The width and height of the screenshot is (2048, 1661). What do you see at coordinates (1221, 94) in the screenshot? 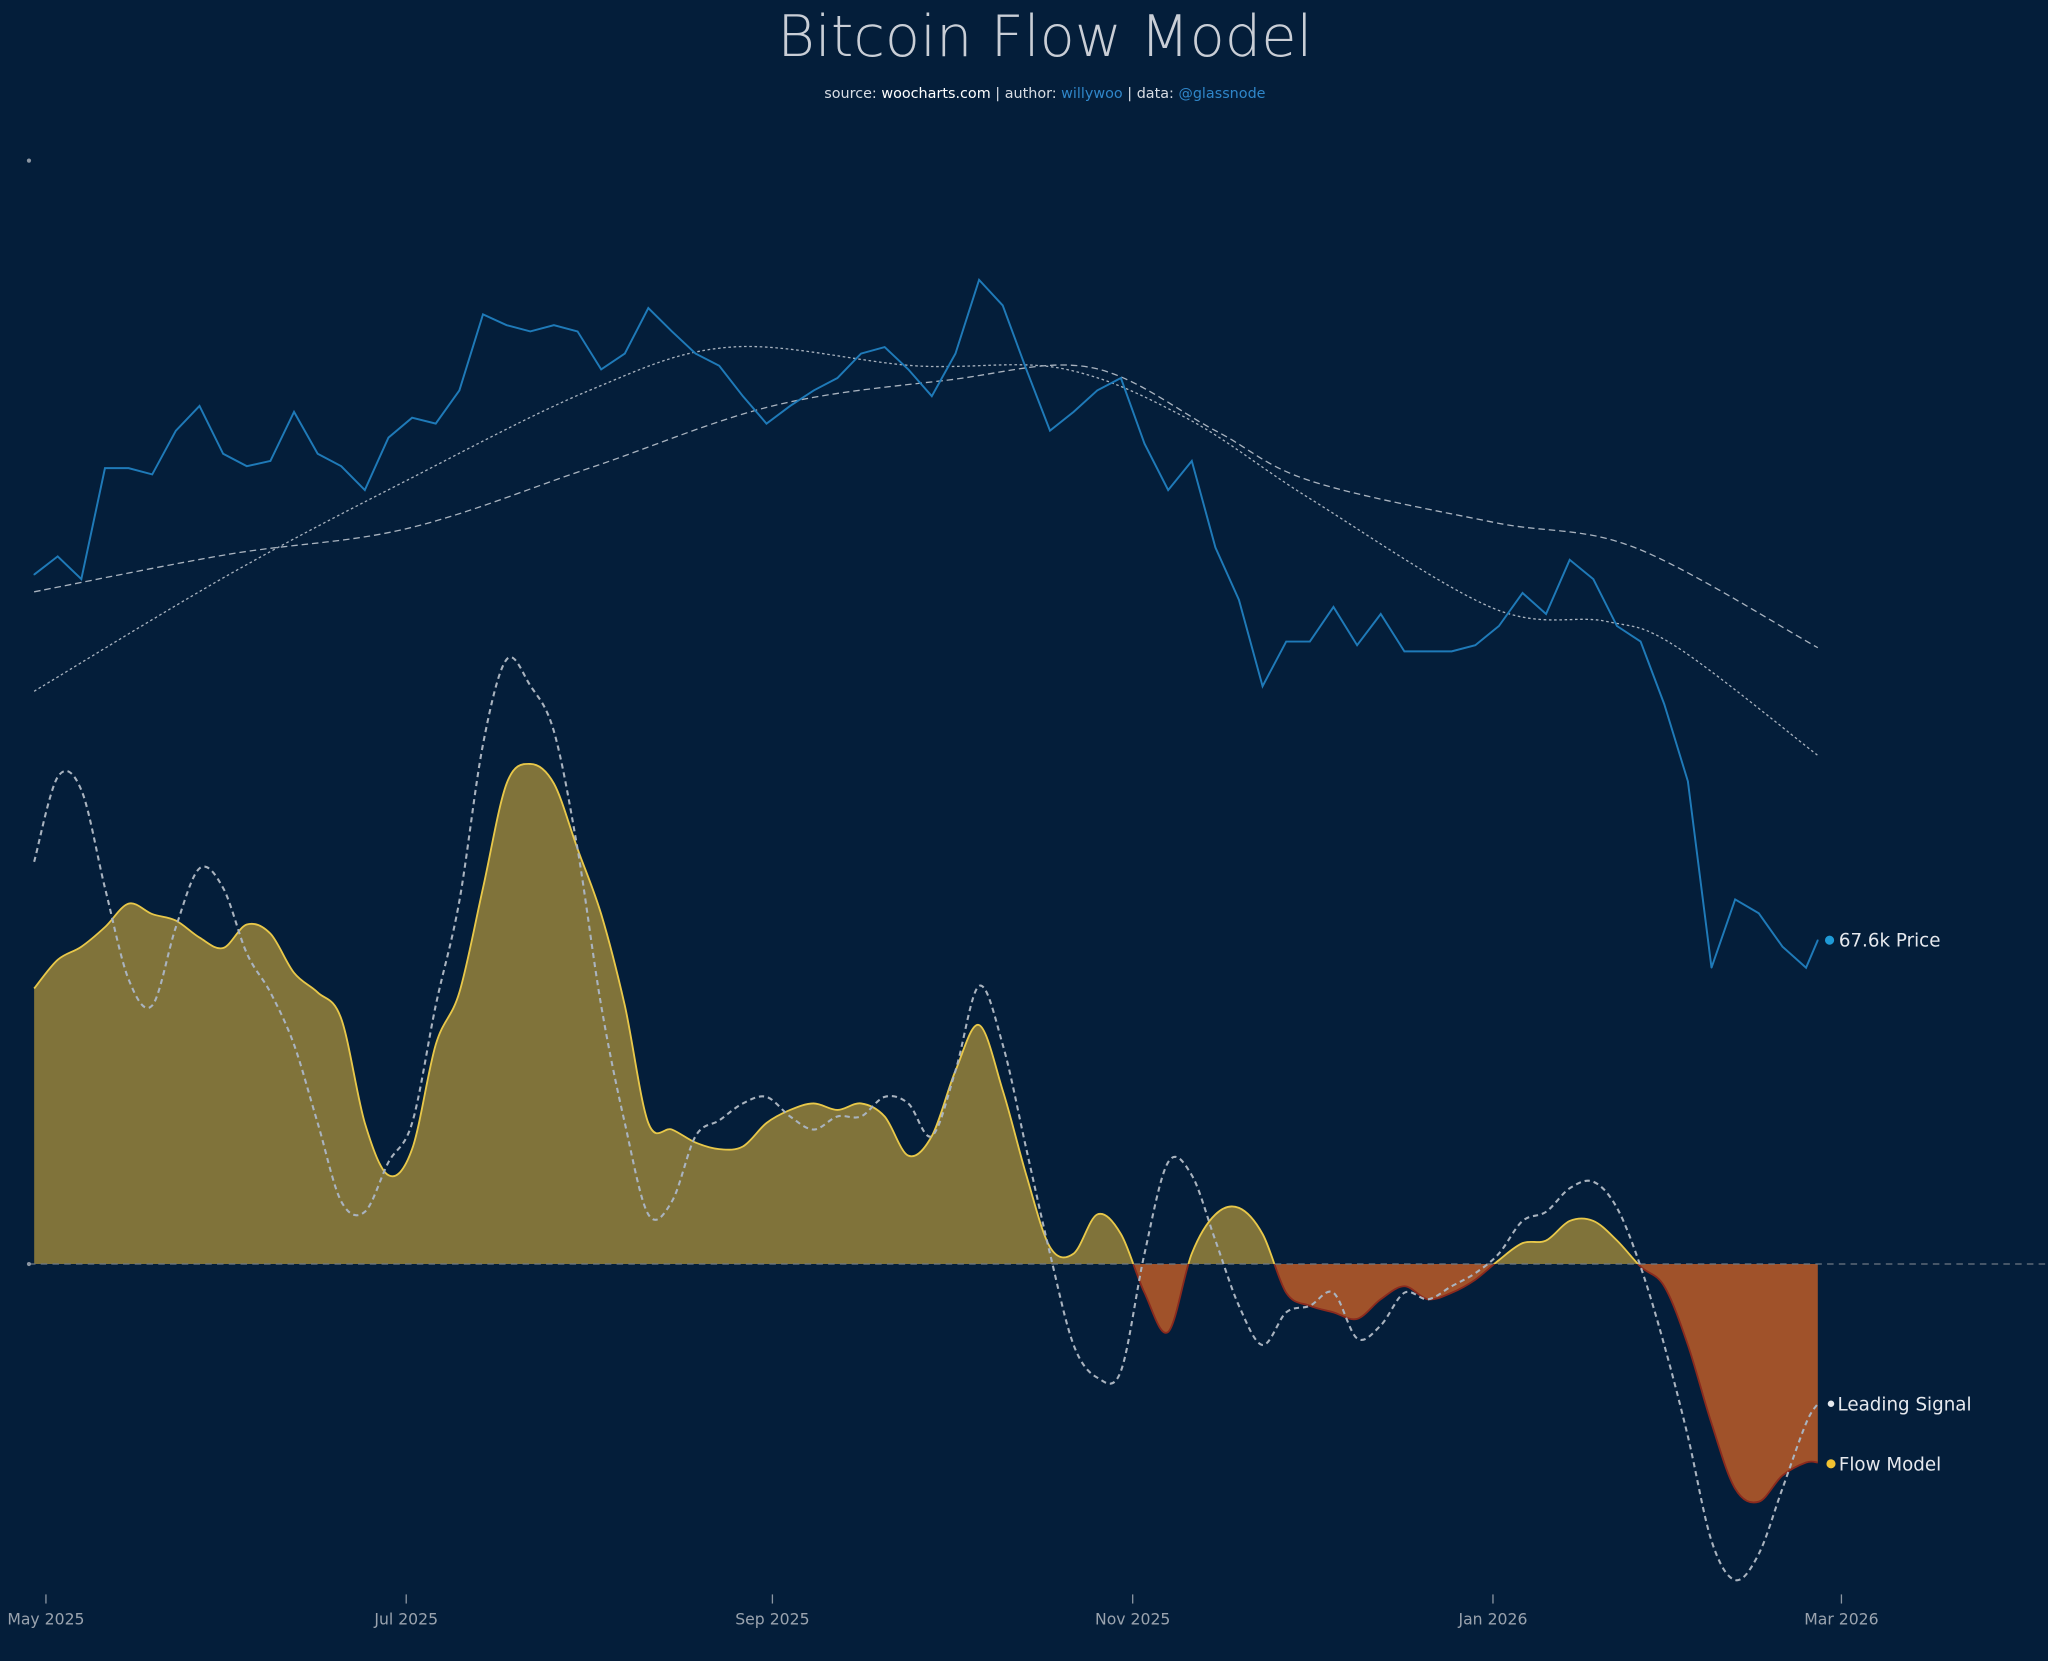
I see `data-link: @glassnode` at bounding box center [1221, 94].